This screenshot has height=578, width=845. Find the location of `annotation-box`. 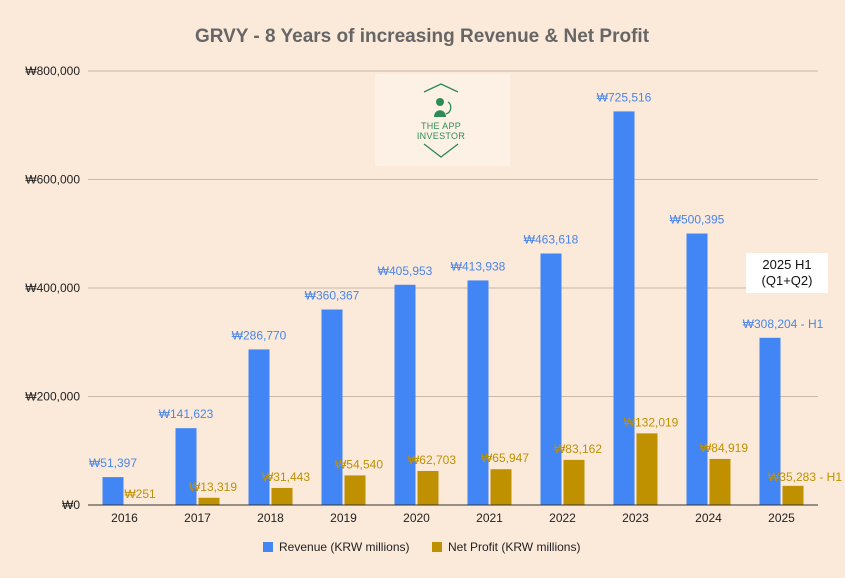

annotation-box is located at coordinates (787, 273).